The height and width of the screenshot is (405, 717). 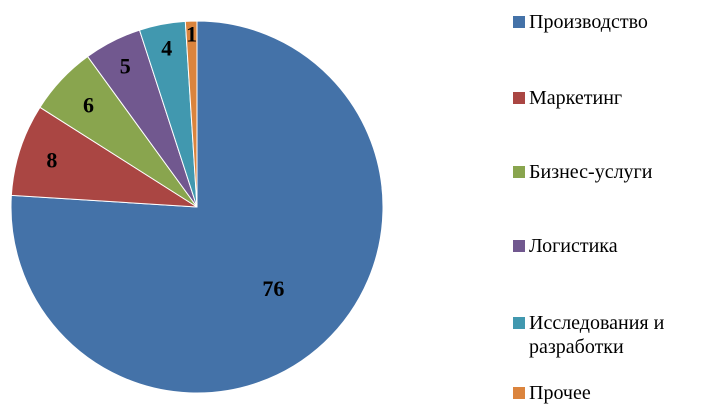 What do you see at coordinates (591, 172) in the screenshot?
I see `legend-label-business-services: Бизнес-услуги` at bounding box center [591, 172].